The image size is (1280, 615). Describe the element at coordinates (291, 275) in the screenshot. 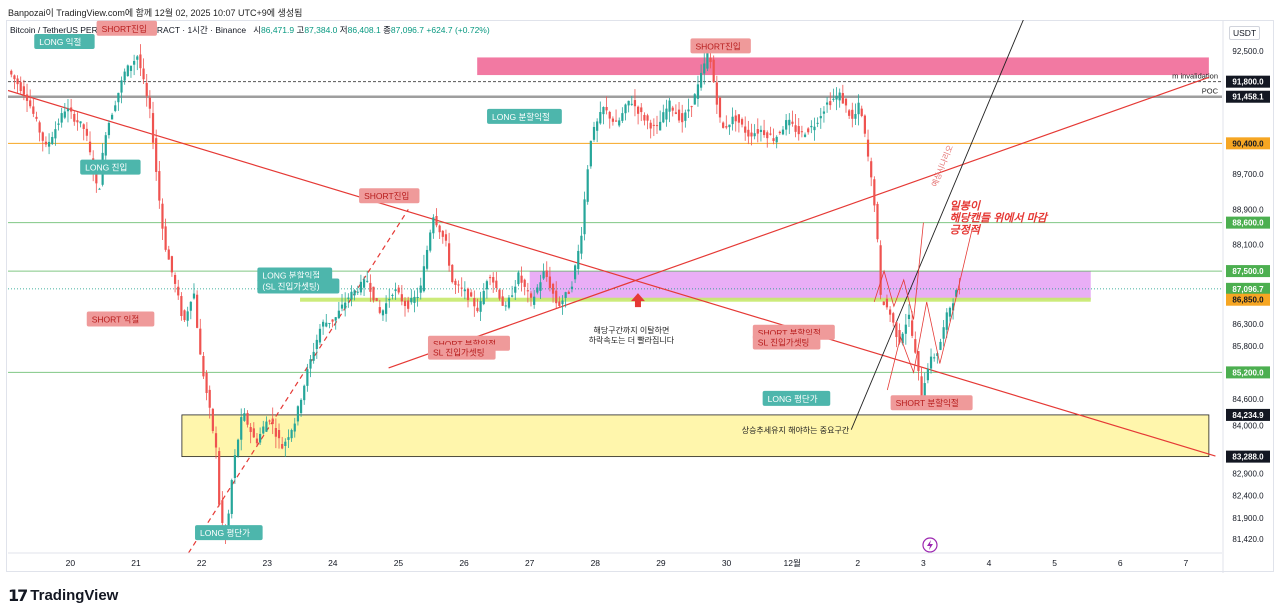

I see `annotation-label: LONG 분할익절` at that location.